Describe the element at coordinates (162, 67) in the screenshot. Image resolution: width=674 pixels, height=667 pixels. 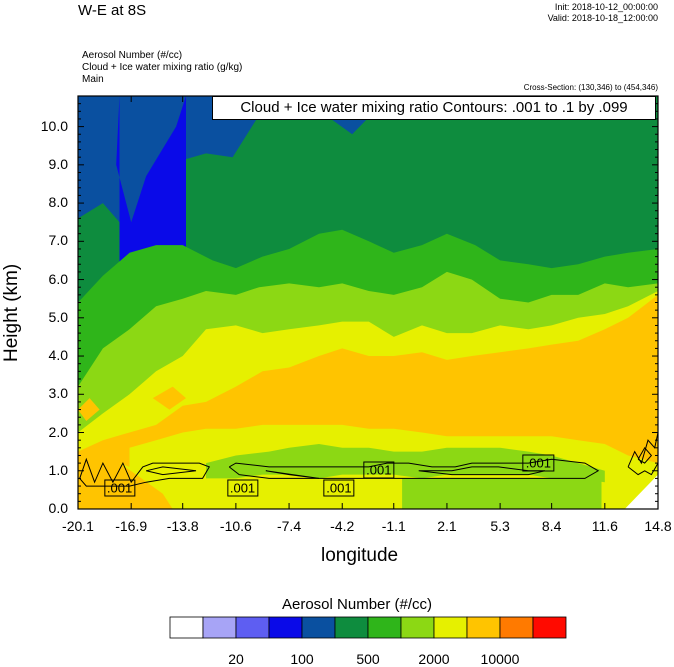
I see `field-label-cloud-ice: Cloud + Ice water mixing ratio (g/kg)` at that location.